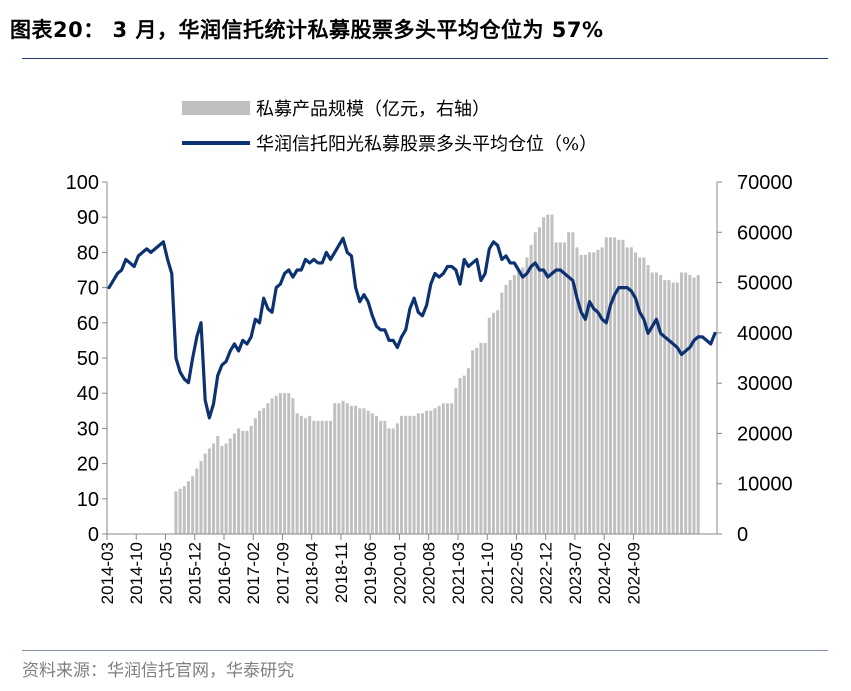 This screenshot has width=851, height=691. Describe the element at coordinates (107, 573) in the screenshot. I see `x-tick-label: 2014-03` at that location.